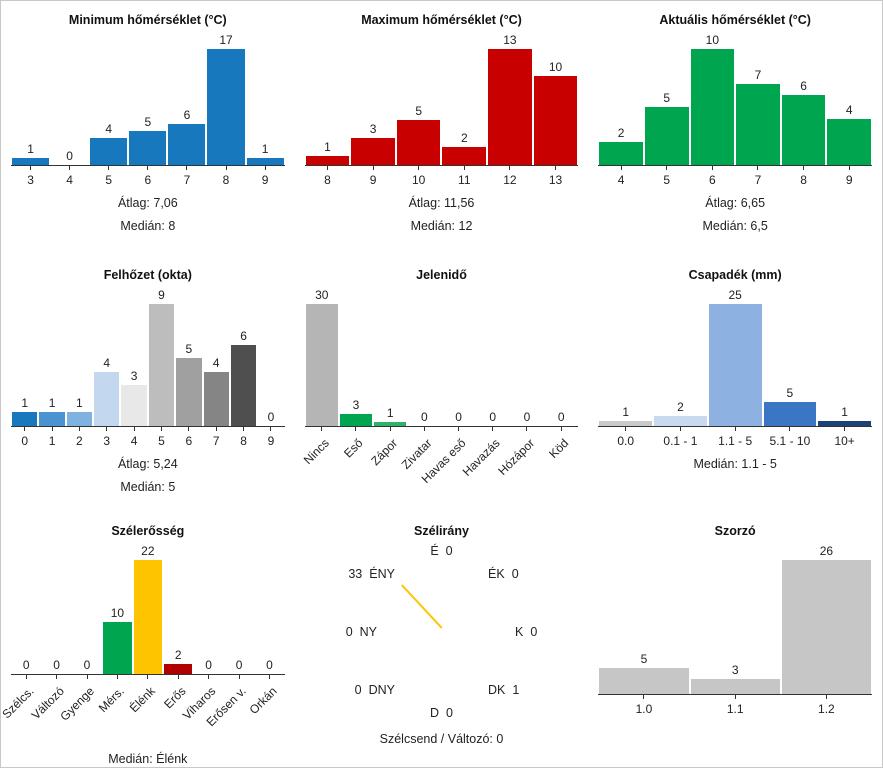  Describe the element at coordinates (384, 452) in the screenshot. I see `x-tick-text: Zápor` at that location.